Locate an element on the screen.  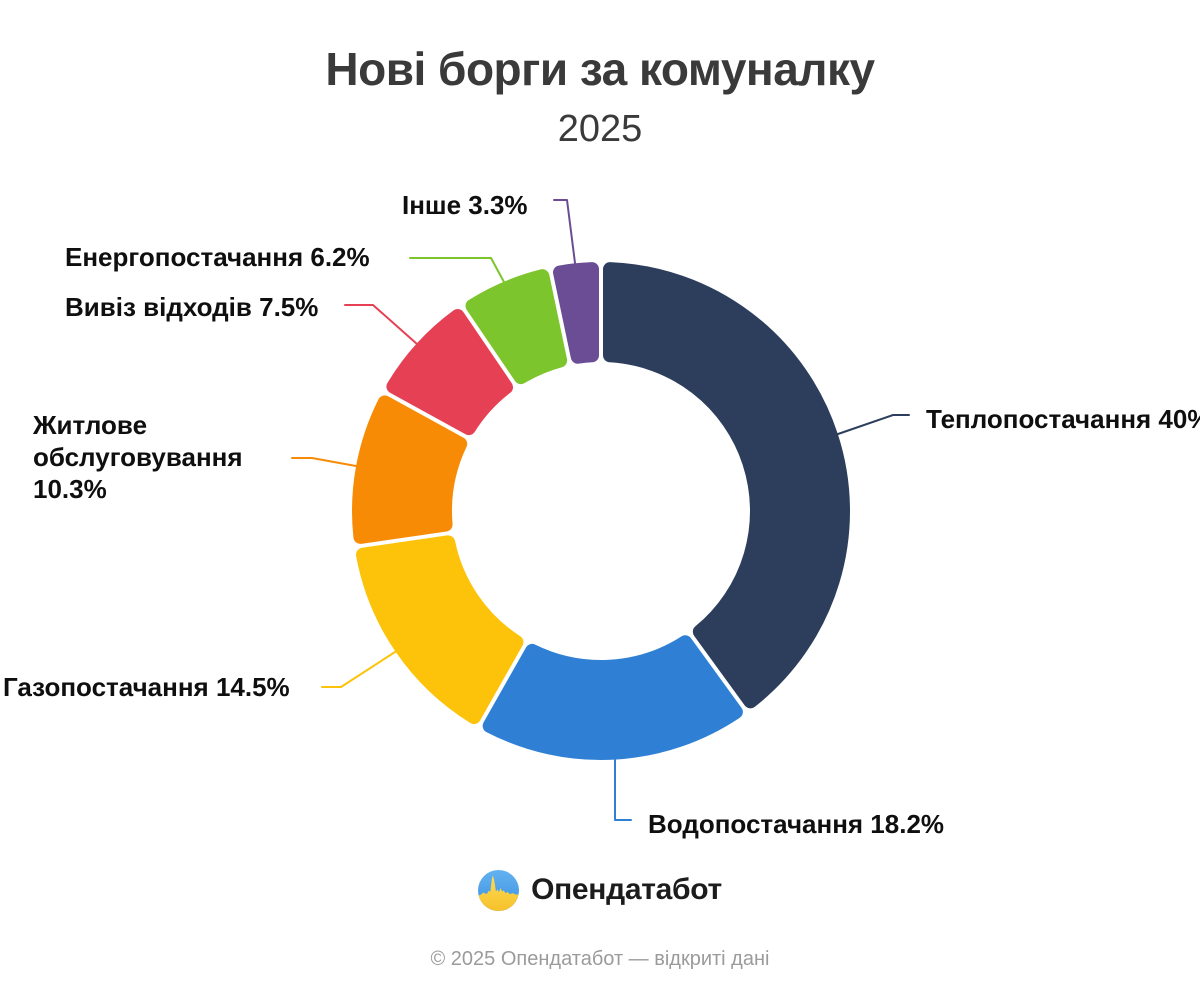
segment-label-6: Енергопостачання 6.2% is located at coordinates (217, 257).